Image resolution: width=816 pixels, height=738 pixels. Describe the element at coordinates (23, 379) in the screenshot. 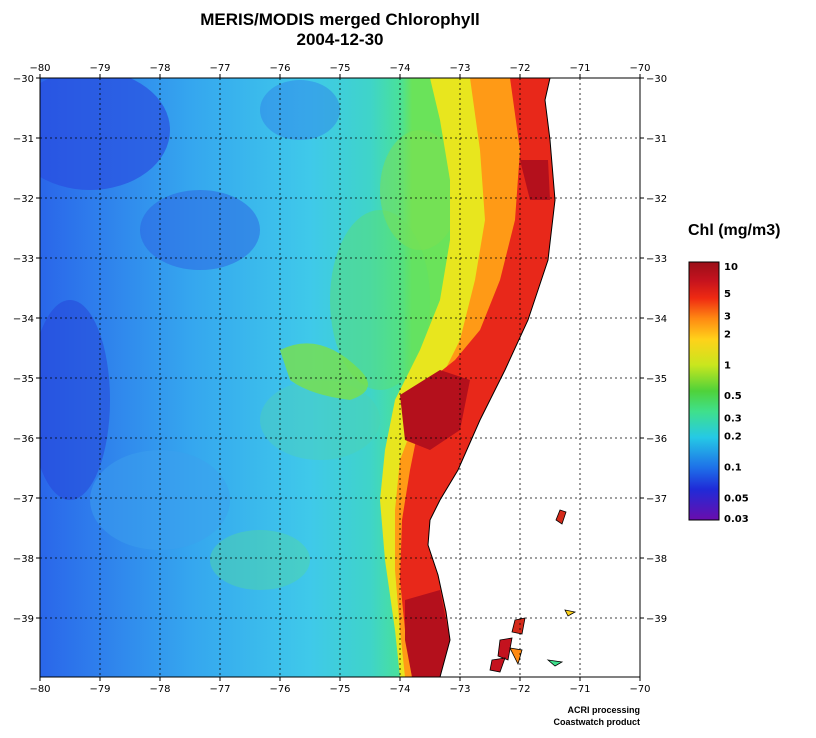

I see `lat-tick-label-left: −35` at that location.